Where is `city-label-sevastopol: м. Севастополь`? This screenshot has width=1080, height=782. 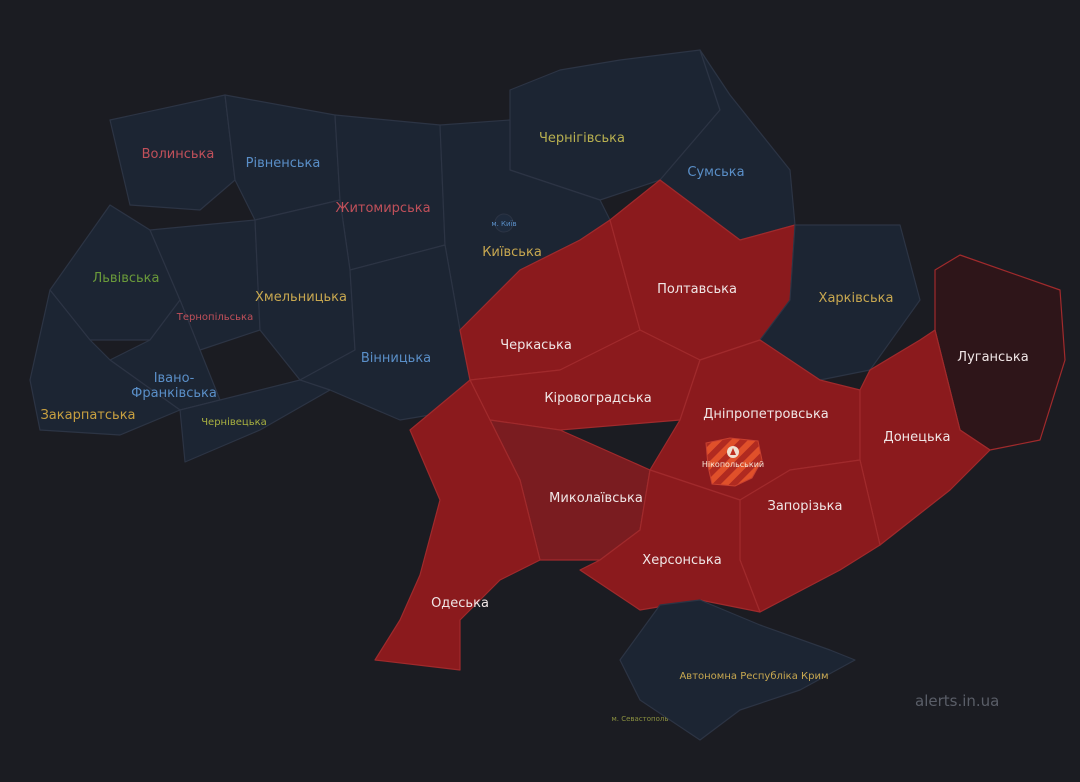
city-label-sevastopol: м. Севастополь is located at coordinates (639, 719).